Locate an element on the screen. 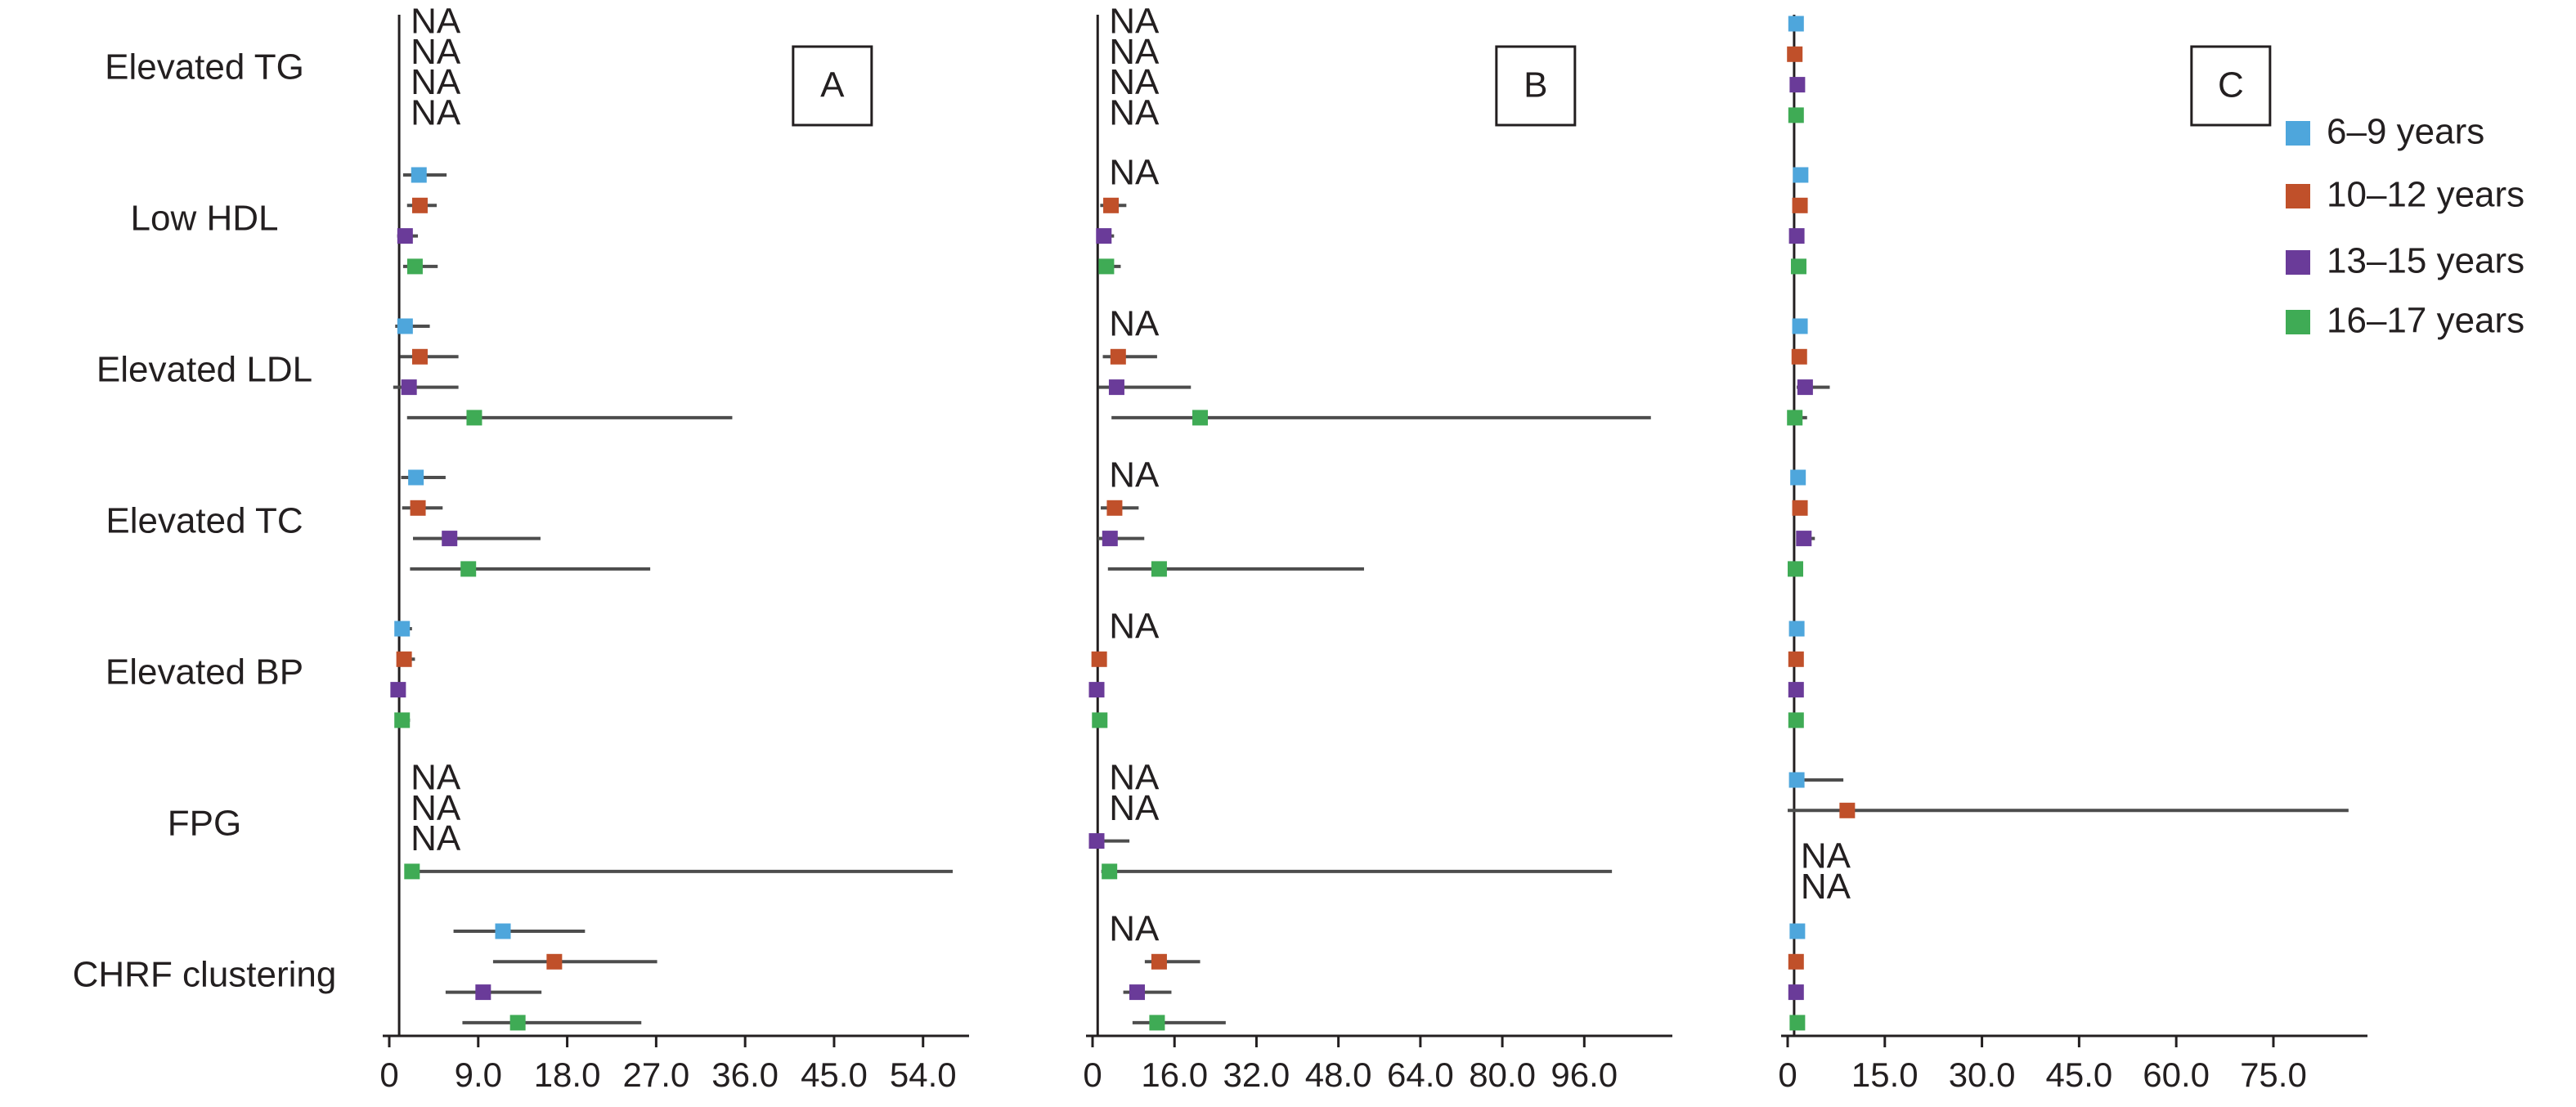 The image size is (2576, 1107). estimate-marker-a-elevated-bp-16-17-years is located at coordinates (402, 720).